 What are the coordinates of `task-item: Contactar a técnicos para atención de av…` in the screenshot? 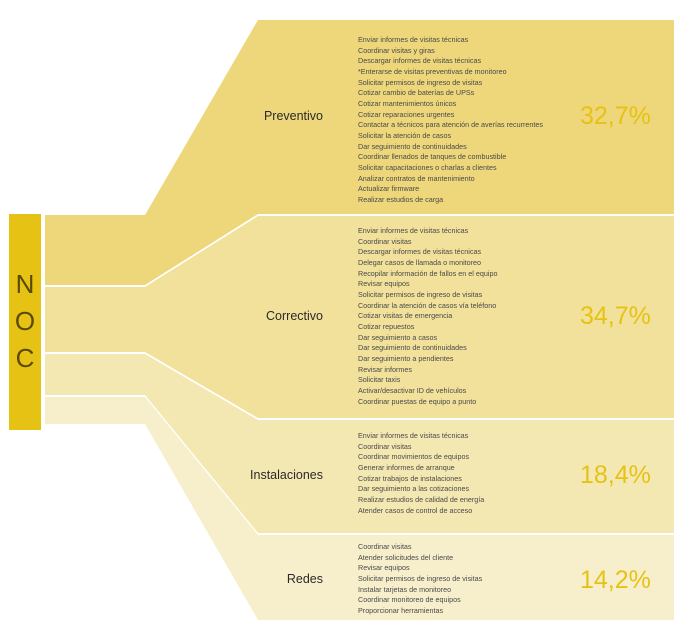 It's located at (450, 125).